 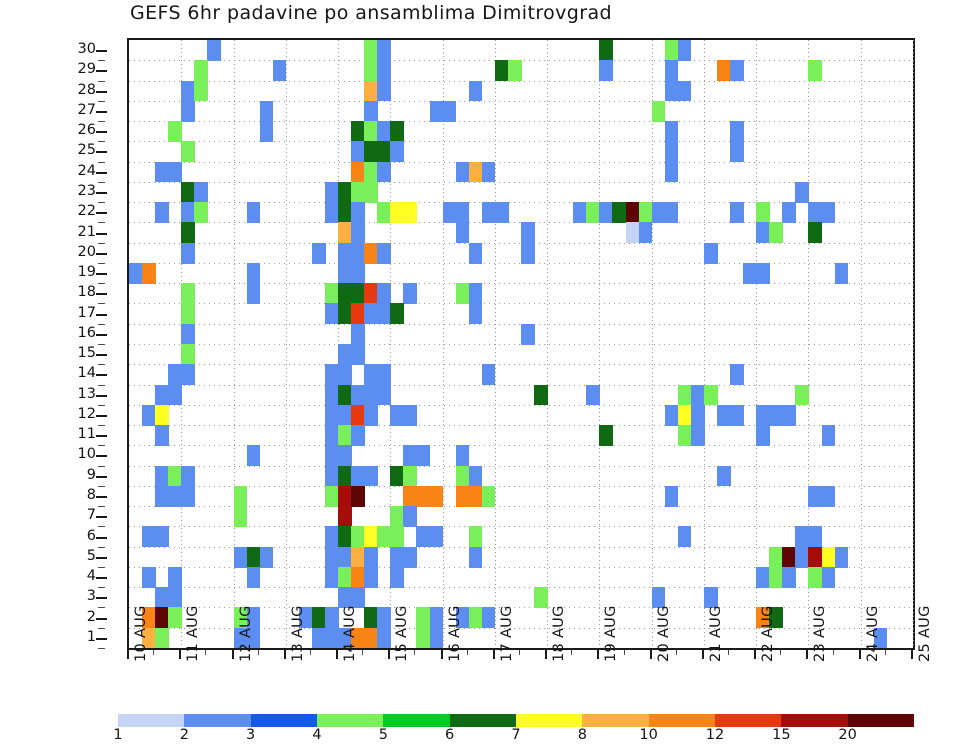 I want to click on y-axis-label: 24, so click(x=86, y=170).